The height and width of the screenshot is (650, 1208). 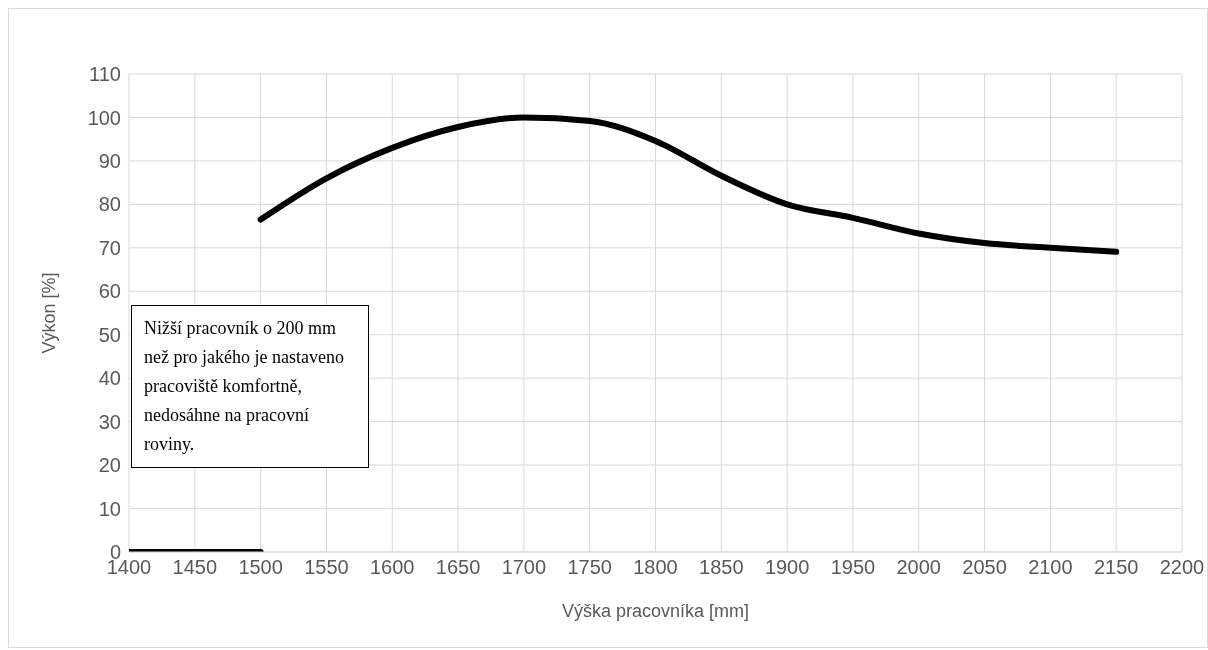 I want to click on x-tick-label: 2100, so click(x=1050, y=567).